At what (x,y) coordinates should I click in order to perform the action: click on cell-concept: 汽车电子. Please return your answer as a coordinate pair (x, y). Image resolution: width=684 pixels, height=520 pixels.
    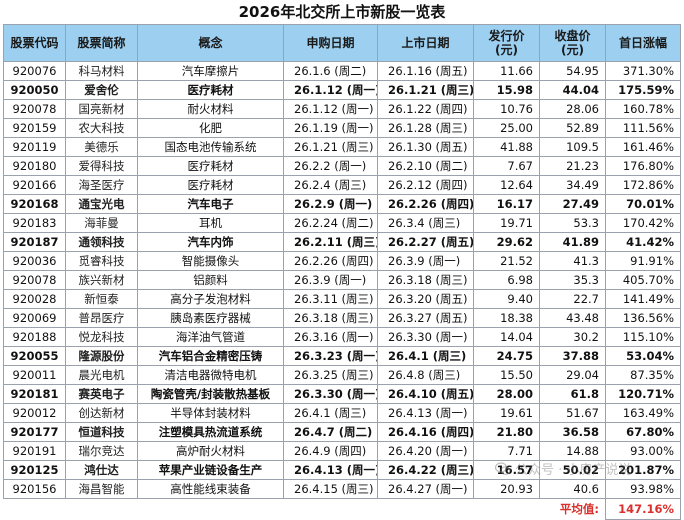
    Looking at the image, I should click on (210, 204).